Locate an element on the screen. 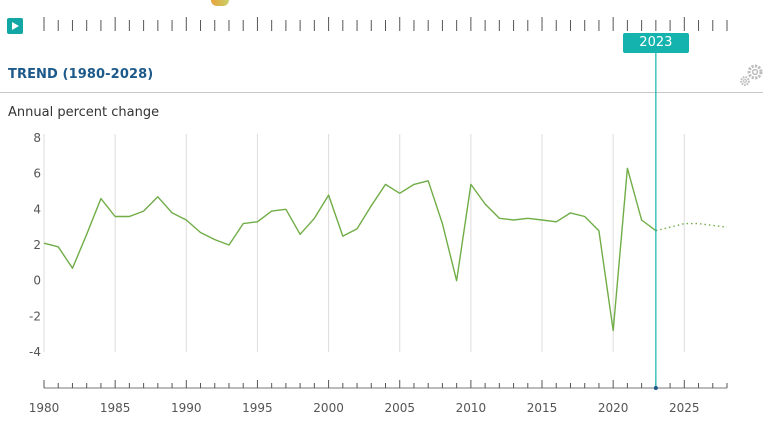  x-tick-label: 2025 is located at coordinates (684, 408).